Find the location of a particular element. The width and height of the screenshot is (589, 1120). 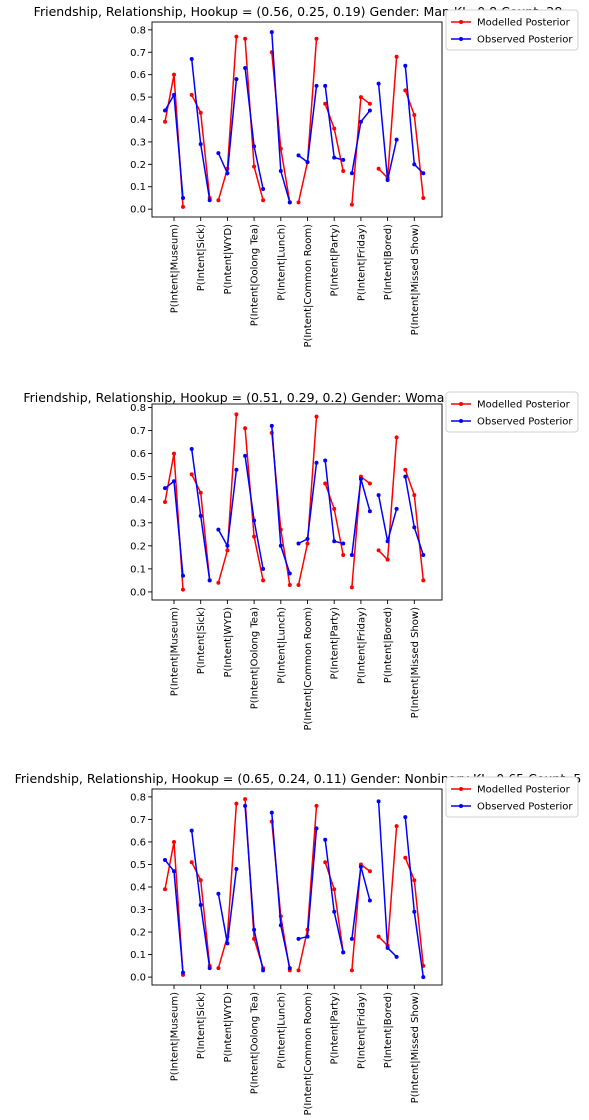

legend-label-modelled: Modelled Posterior is located at coordinates (524, 405).